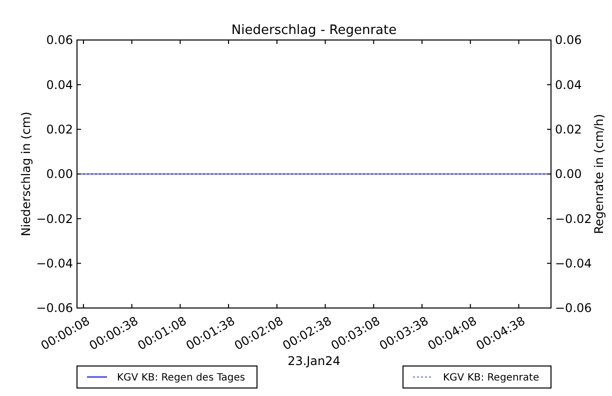  What do you see at coordinates (181, 378) in the screenshot?
I see `legend-label: KGV KB: Regen des Tages` at bounding box center [181, 378].